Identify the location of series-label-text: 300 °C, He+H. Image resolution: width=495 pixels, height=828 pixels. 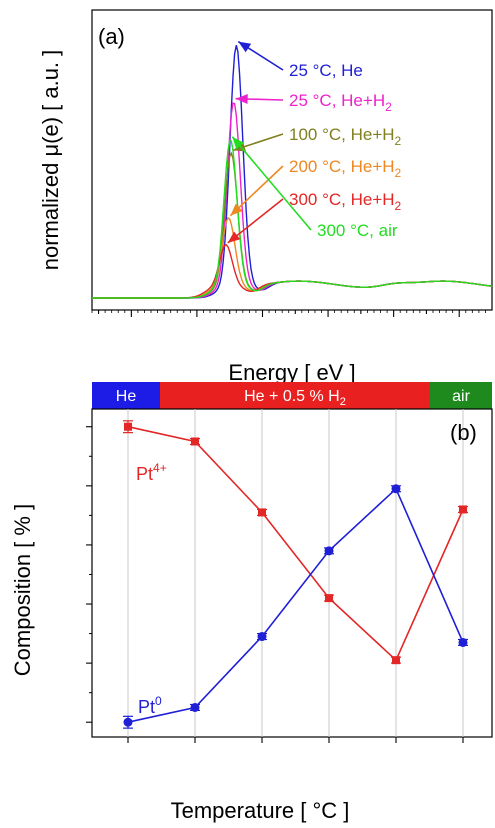
(342, 199).